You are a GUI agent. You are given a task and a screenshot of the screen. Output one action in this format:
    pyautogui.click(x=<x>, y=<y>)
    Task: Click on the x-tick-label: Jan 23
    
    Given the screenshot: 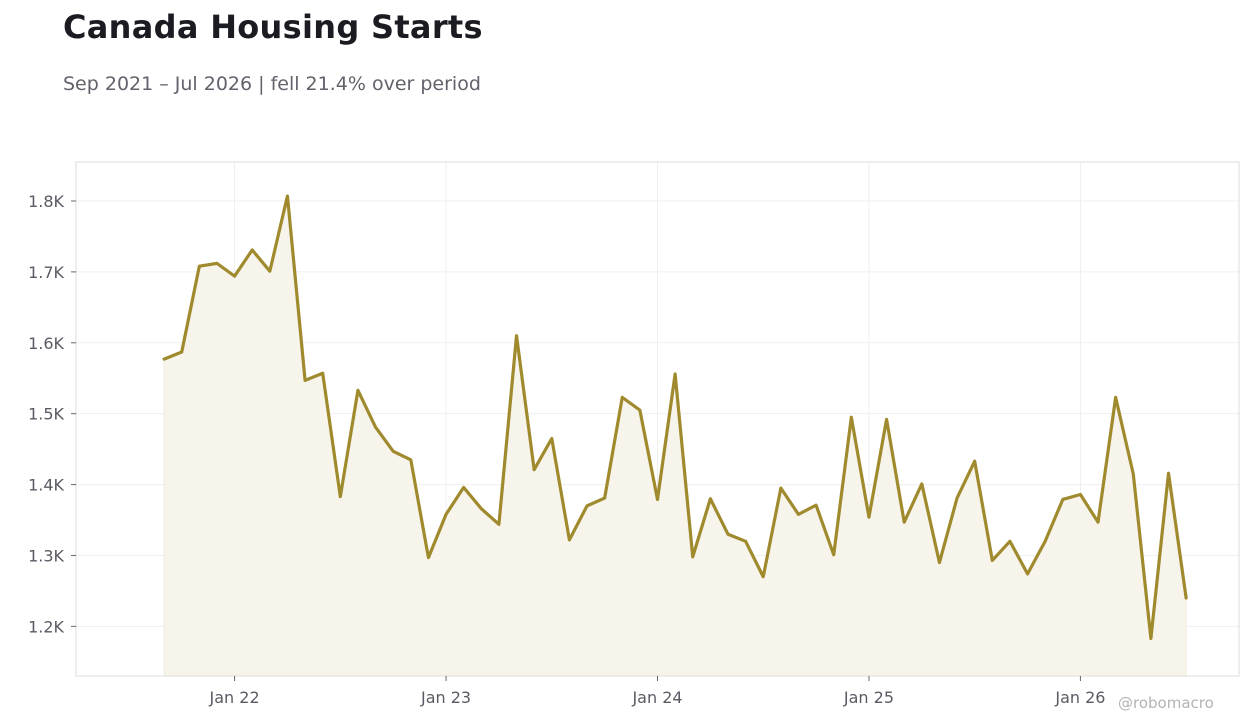 What is the action you would take?
    pyautogui.click(x=445, y=697)
    